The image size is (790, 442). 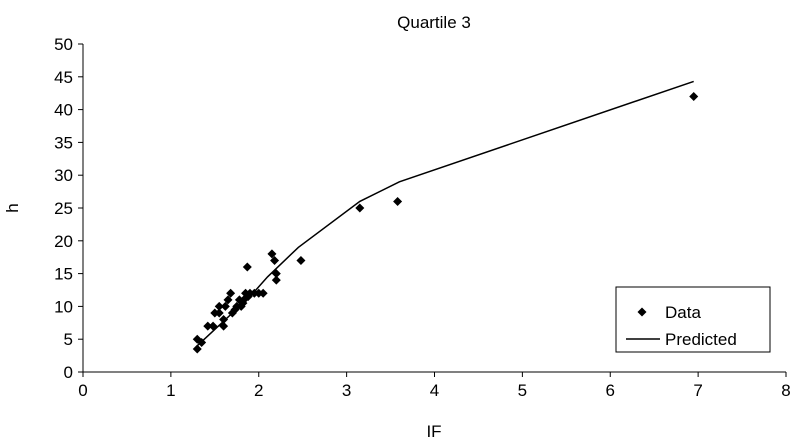 What do you see at coordinates (610, 390) in the screenshot?
I see `x-tick-label: 6` at bounding box center [610, 390].